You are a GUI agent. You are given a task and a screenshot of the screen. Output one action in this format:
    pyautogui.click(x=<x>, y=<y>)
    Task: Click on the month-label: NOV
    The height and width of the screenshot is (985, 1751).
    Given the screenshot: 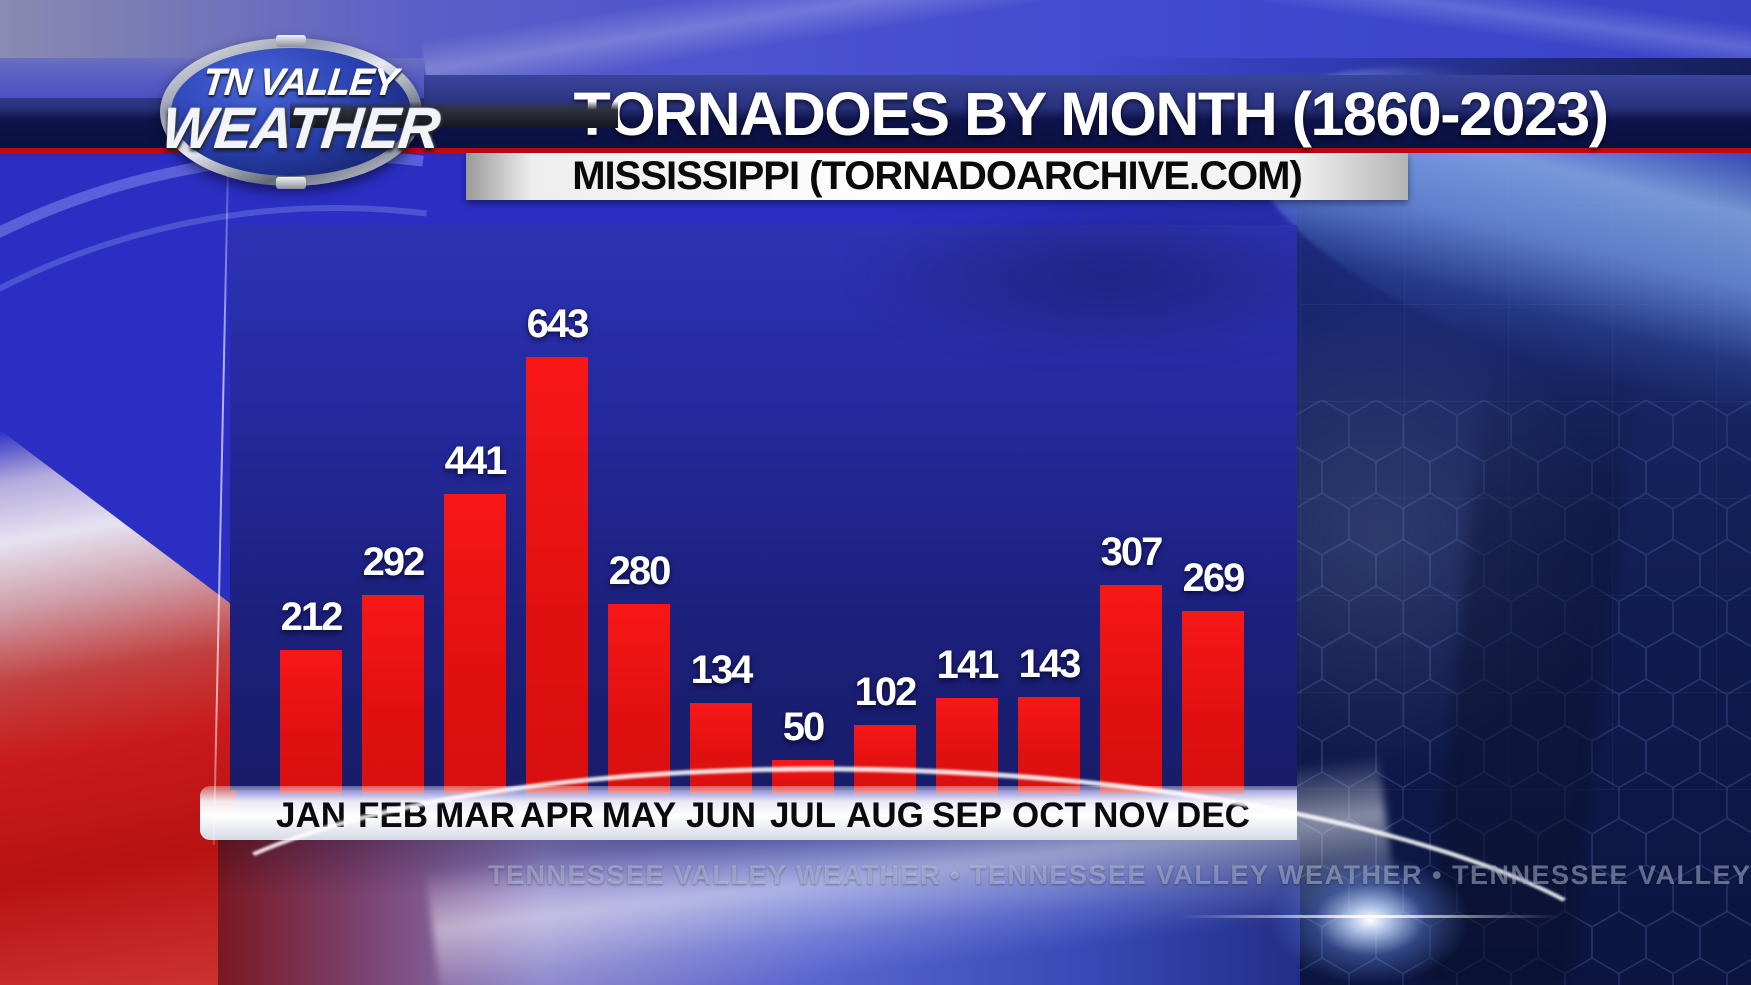 What is the action you would take?
    pyautogui.click(x=1131, y=815)
    